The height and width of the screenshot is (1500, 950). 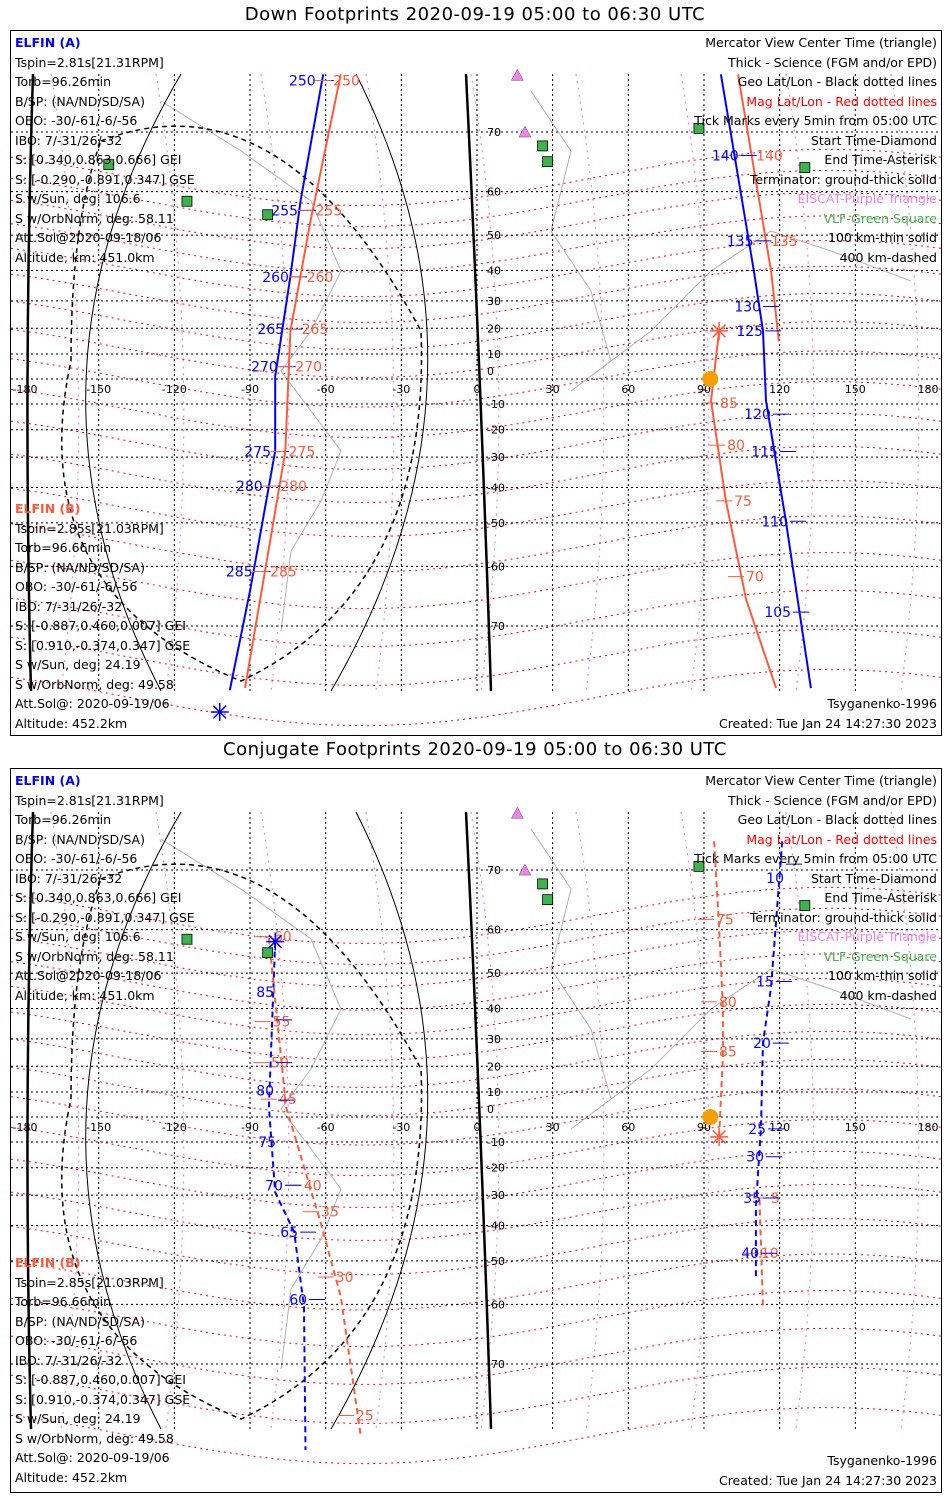 What do you see at coordinates (821, 780) in the screenshot?
I see `legend-line: Mercator View Center Time (triangle)` at bounding box center [821, 780].